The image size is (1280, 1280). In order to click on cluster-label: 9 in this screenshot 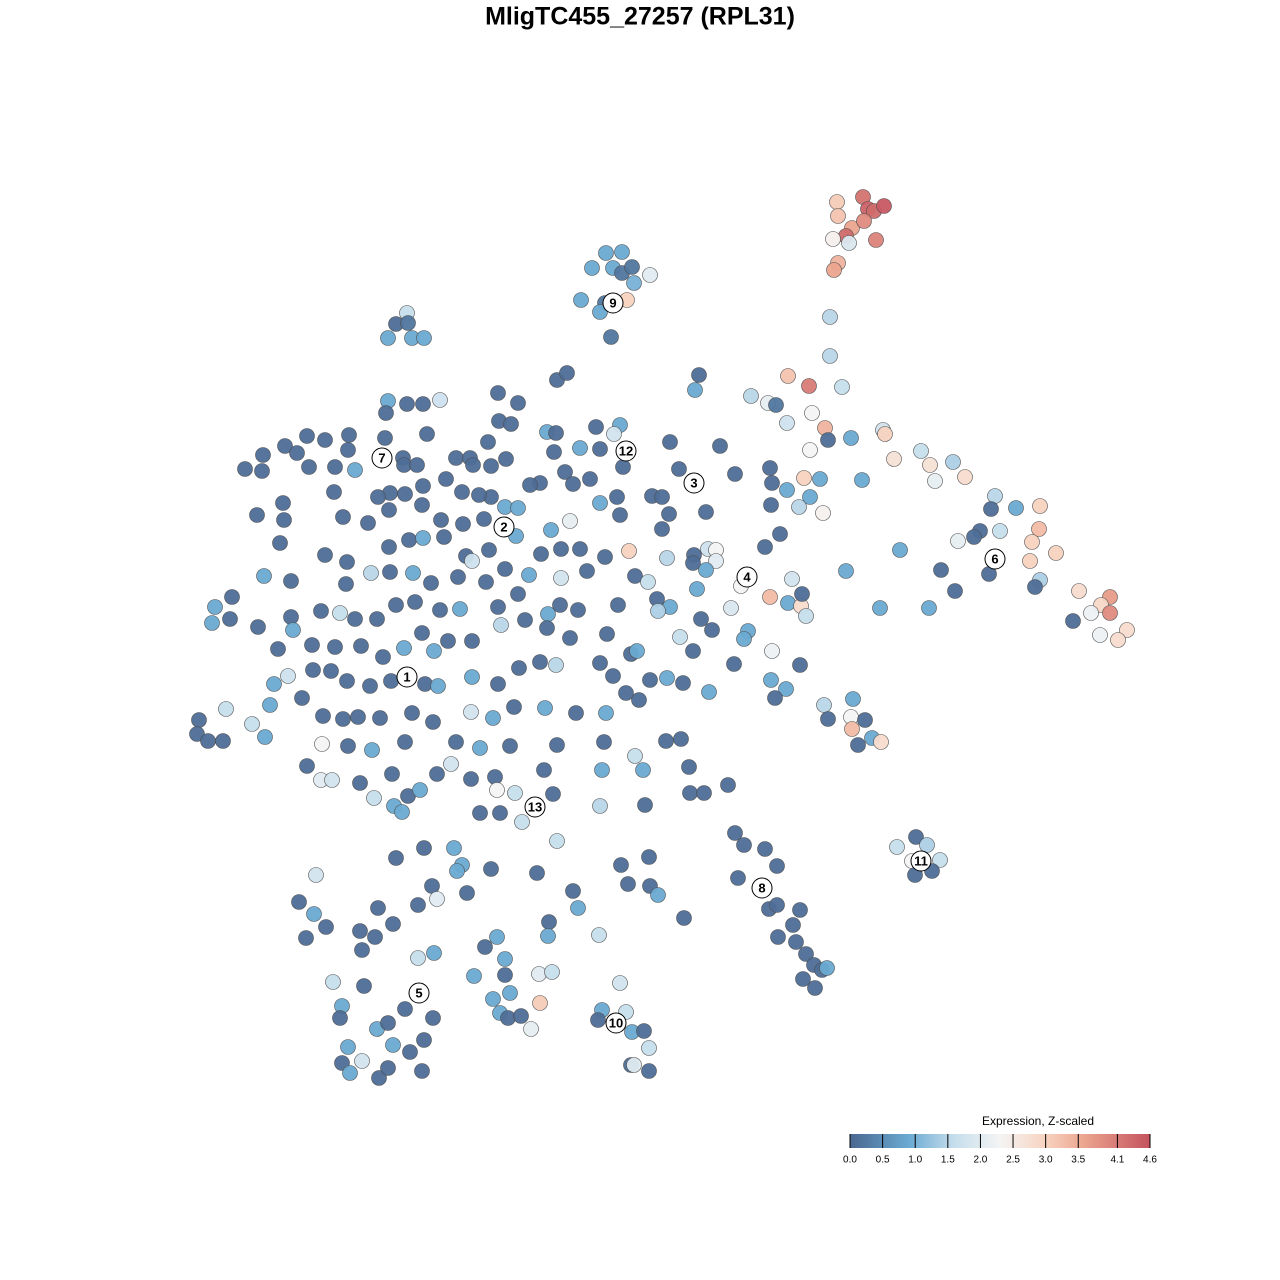, I will do `click(612, 302)`.